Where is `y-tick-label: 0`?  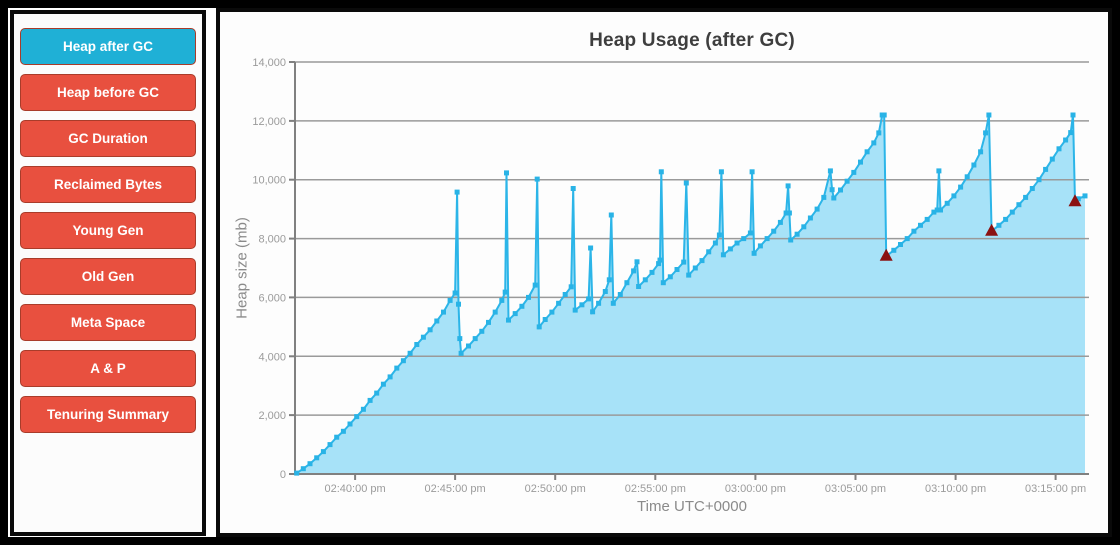
y-tick-label: 0 is located at coordinates (283, 475).